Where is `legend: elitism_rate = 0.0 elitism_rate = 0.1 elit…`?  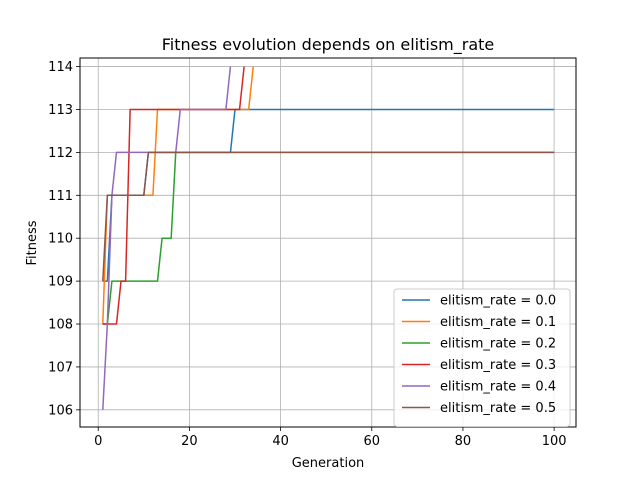
legend: elitism_rate = 0.0 elitism_rate = 0.1 elit… is located at coordinates (482, 357).